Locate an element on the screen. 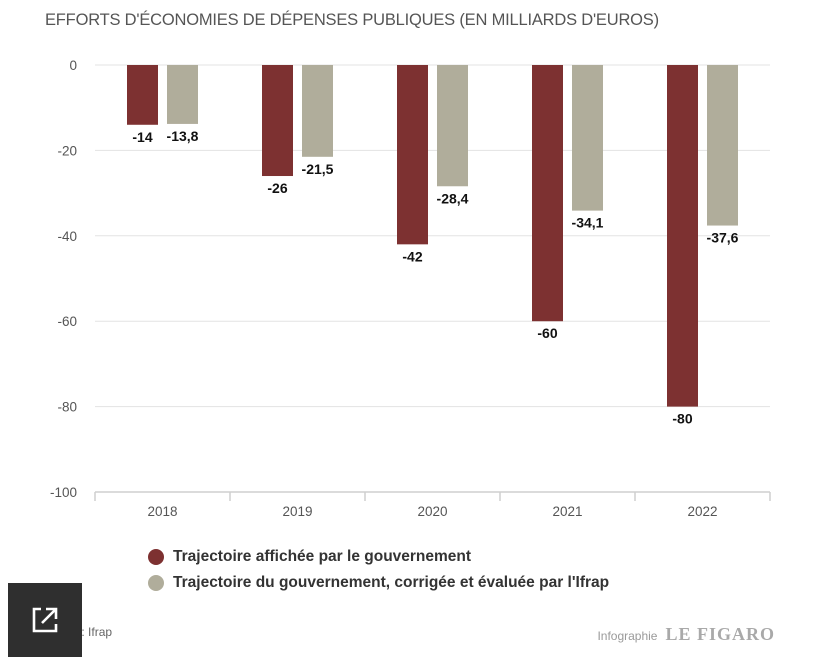 The image size is (829, 664). le-figaro-logo: LE FIGARO is located at coordinates (720, 634).